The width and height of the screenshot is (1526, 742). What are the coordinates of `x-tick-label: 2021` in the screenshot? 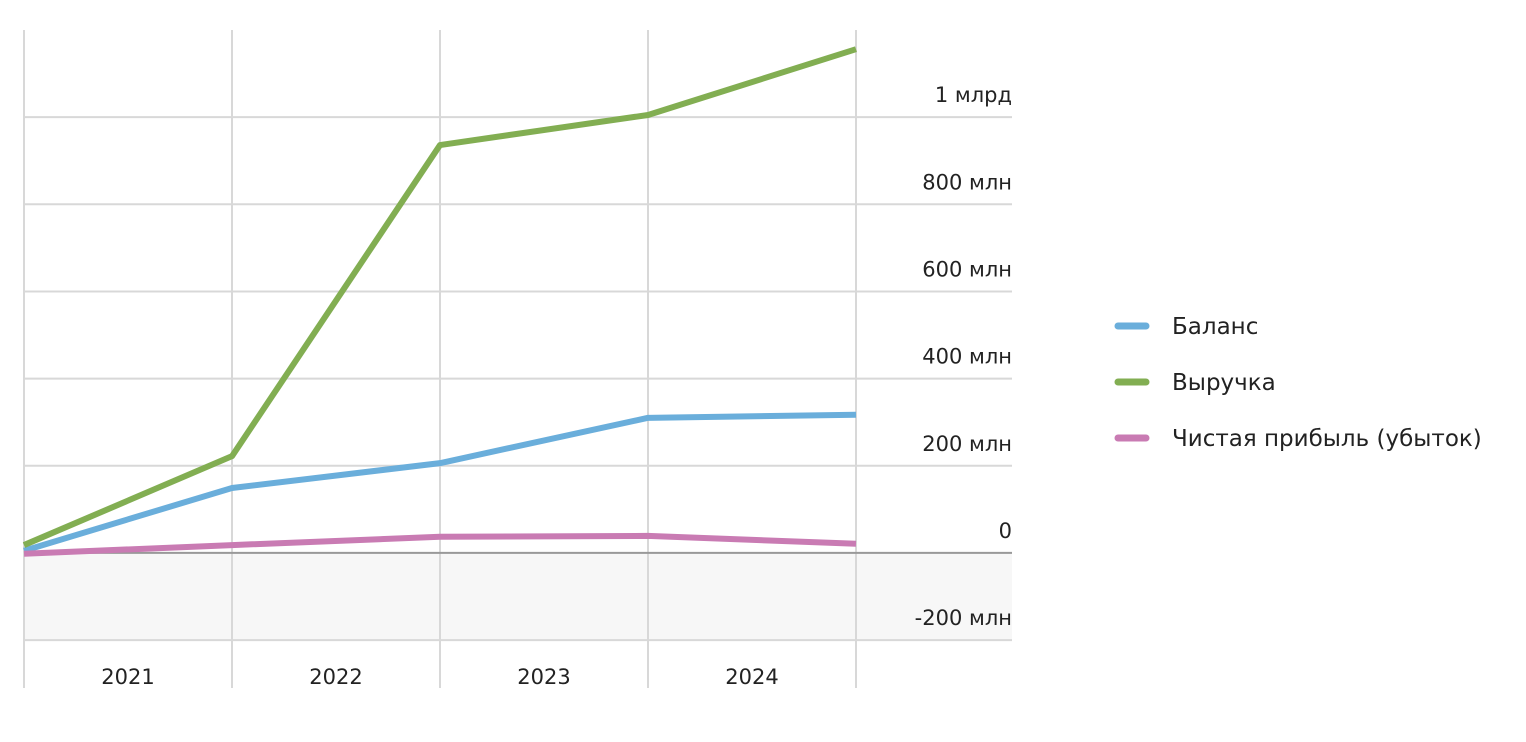 It's located at (127, 677).